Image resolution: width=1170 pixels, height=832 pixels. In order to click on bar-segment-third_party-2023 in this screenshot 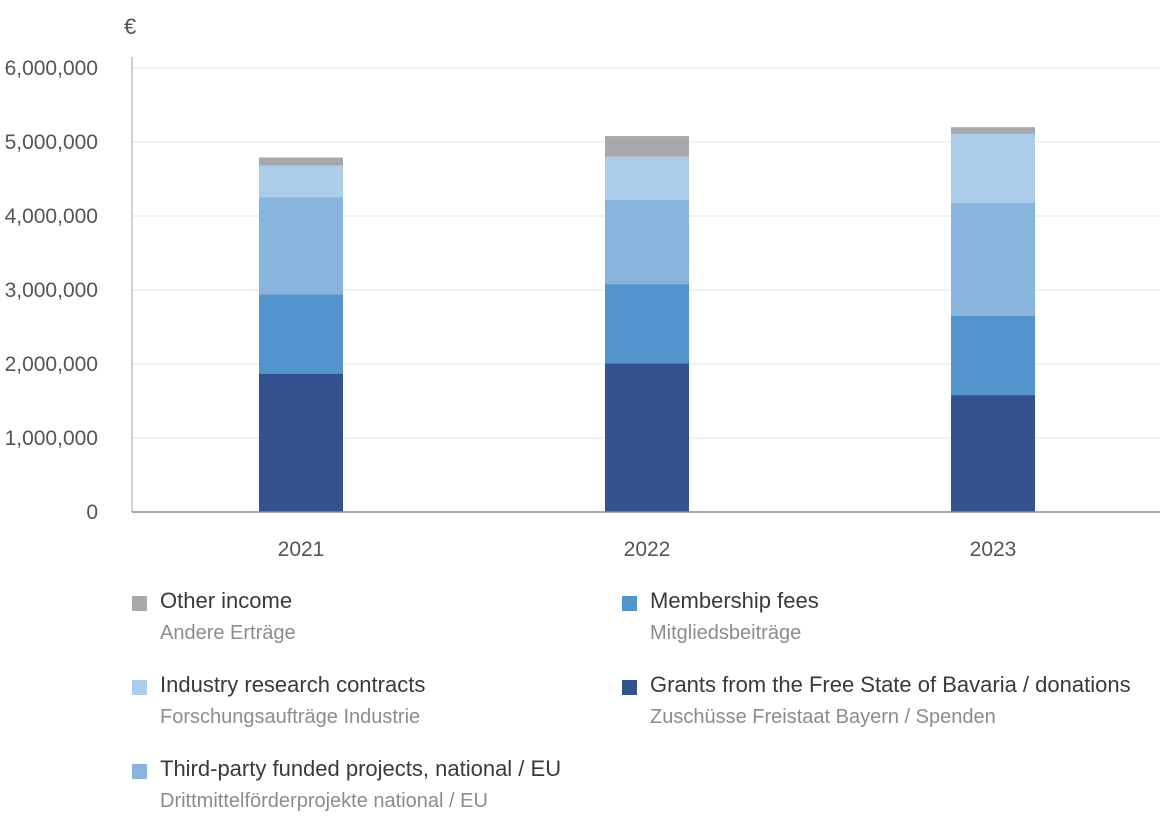, I will do `click(993, 259)`.